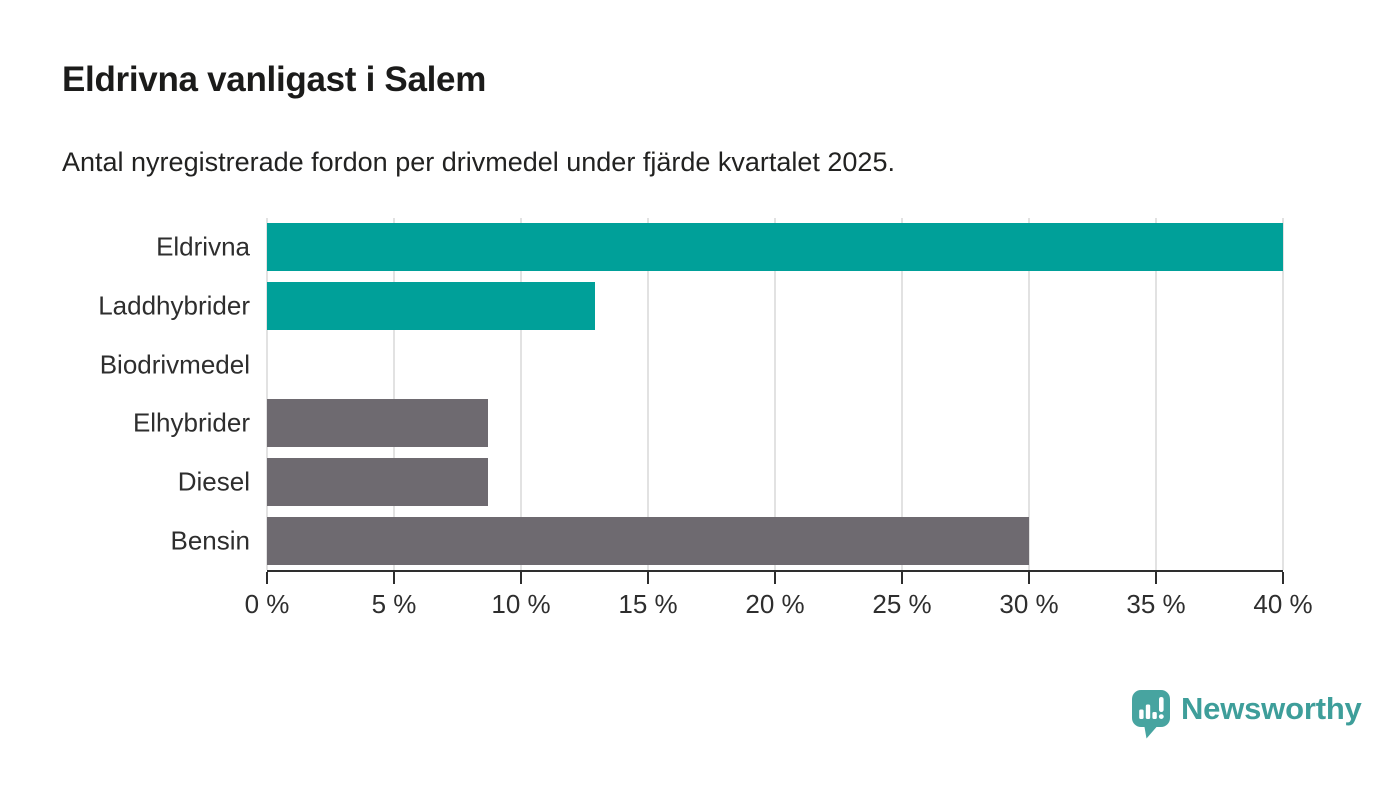 Image resolution: width=1400 pixels, height=793 pixels. What do you see at coordinates (1271, 708) in the screenshot?
I see `brand-name: Newsworthy` at bounding box center [1271, 708].